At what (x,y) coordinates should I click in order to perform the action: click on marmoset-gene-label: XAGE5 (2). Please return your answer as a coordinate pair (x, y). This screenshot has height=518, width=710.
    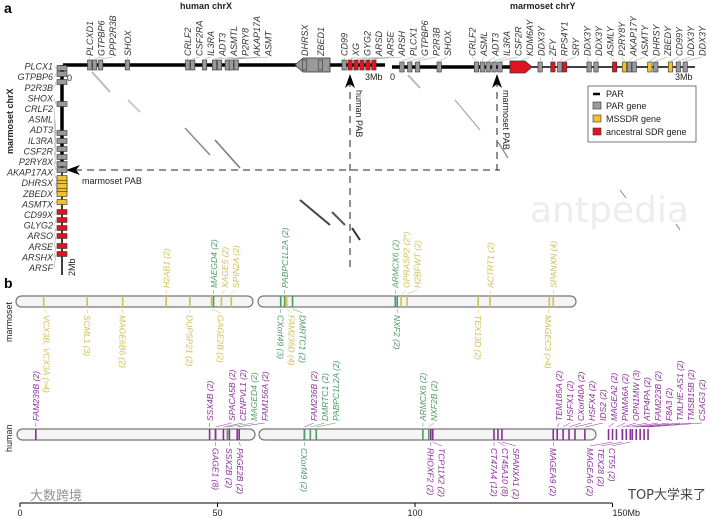
    Looking at the image, I should click on (225, 268).